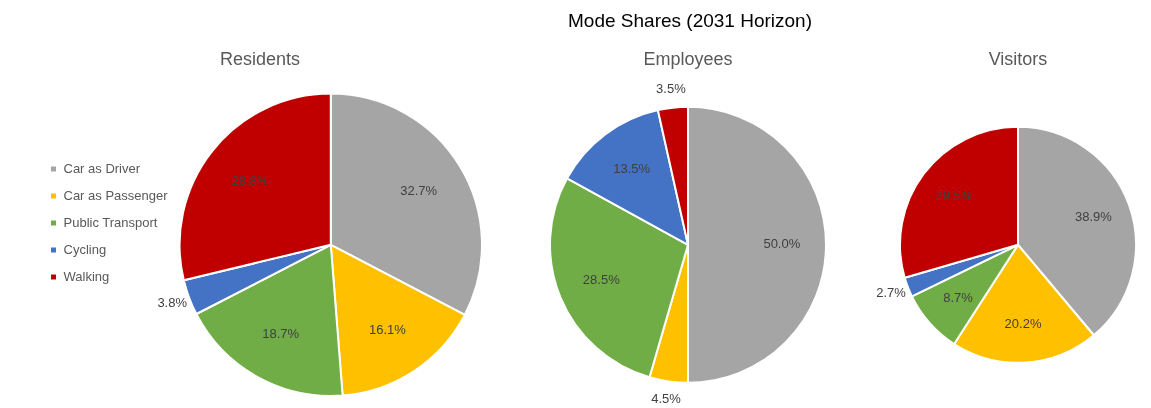 This screenshot has height=408, width=1151. I want to click on legend-label: Car as Driver, so click(102, 168).